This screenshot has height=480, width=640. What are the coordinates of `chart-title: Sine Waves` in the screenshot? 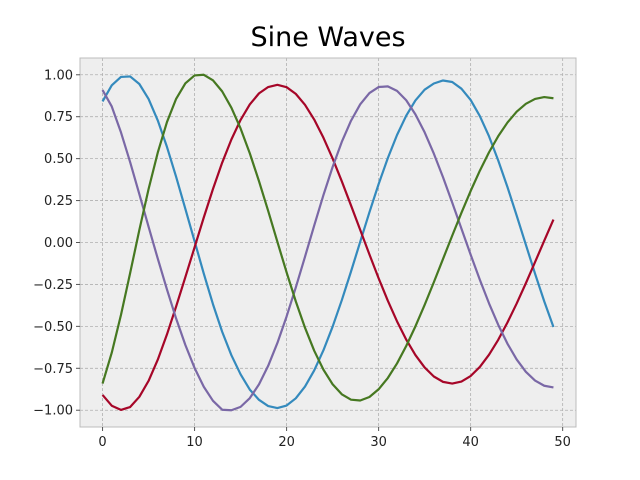 It's located at (328, 37).